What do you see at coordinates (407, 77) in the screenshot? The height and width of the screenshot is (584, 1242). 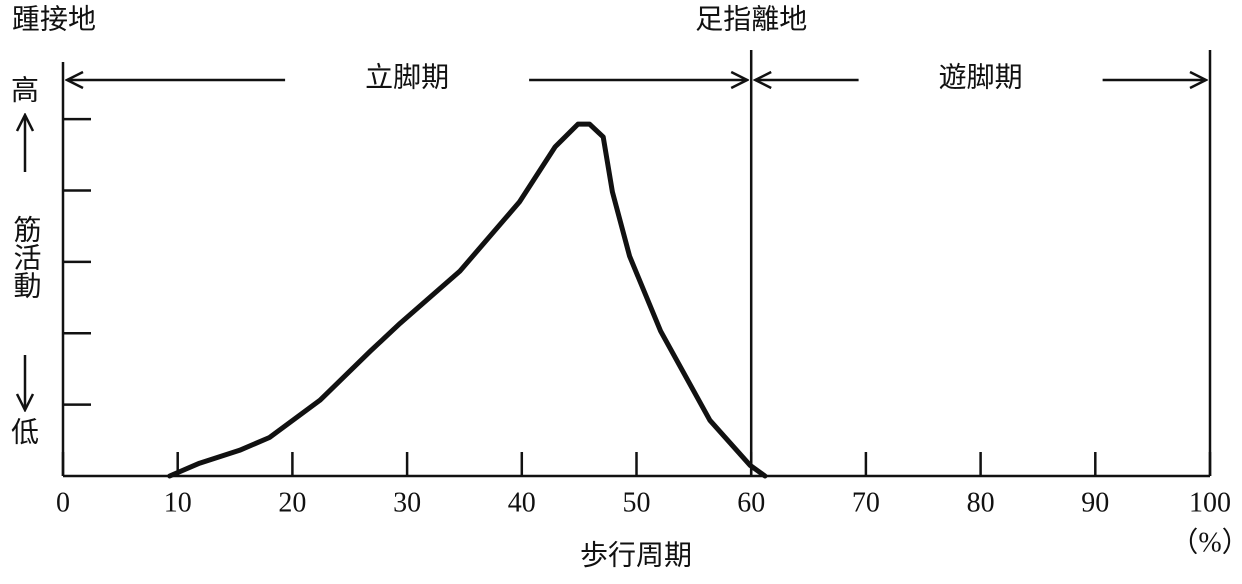 I see `phase-label: 立脚期` at bounding box center [407, 77].